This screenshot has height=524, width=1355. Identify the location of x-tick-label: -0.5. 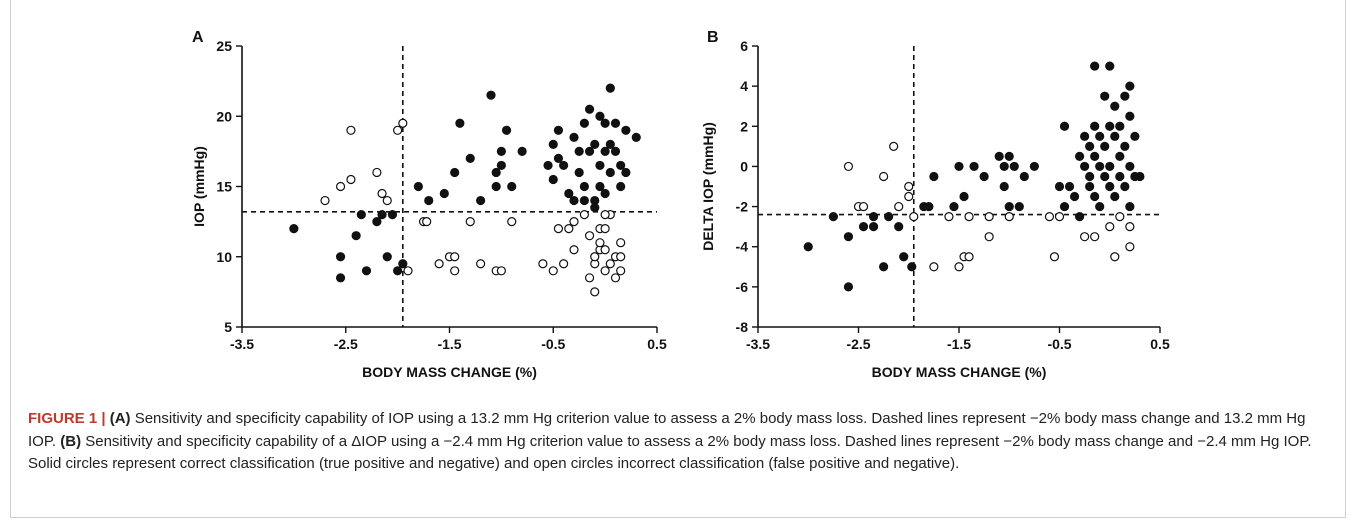
(553, 344).